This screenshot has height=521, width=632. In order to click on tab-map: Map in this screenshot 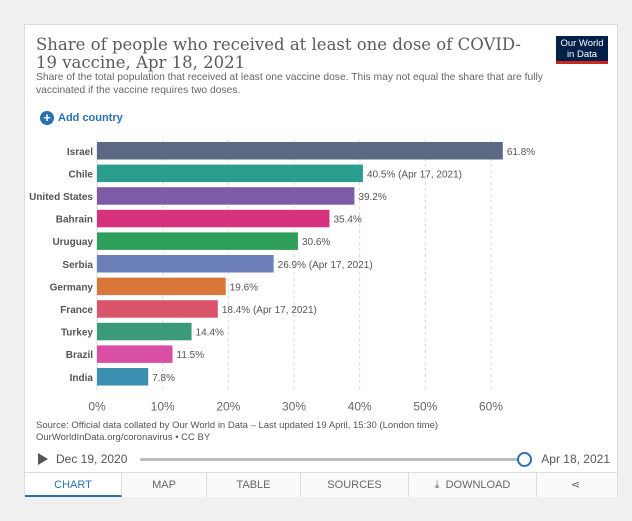, I will do `click(164, 485)`.